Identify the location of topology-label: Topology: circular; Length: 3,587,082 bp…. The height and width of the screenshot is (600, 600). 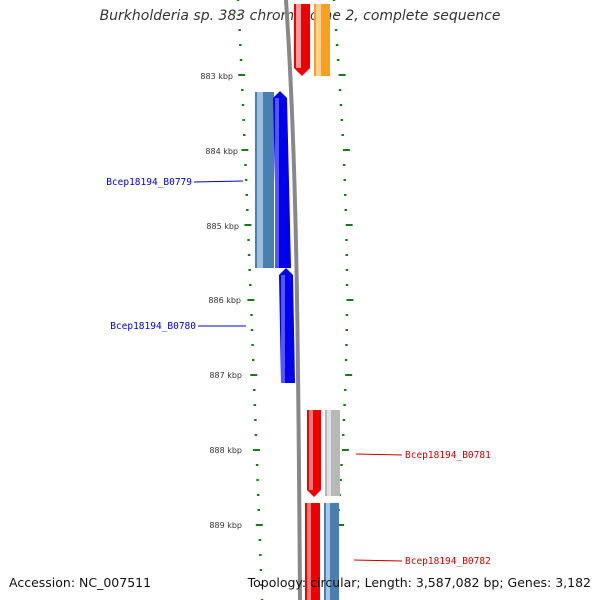
(419, 582).